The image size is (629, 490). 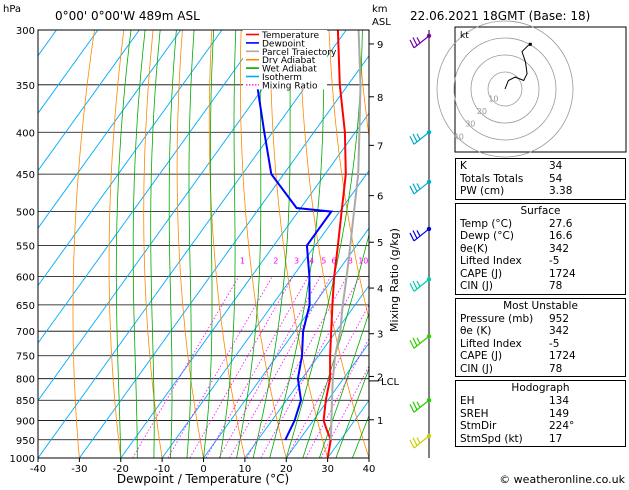 I want to click on temperature-tick-label: 10, so click(x=245, y=469).